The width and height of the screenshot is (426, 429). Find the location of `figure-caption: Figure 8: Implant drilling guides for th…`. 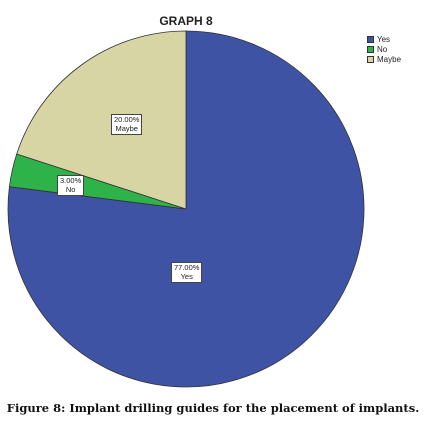

figure-caption: Figure 8: Implant drilling guides for th… is located at coordinates (213, 408).